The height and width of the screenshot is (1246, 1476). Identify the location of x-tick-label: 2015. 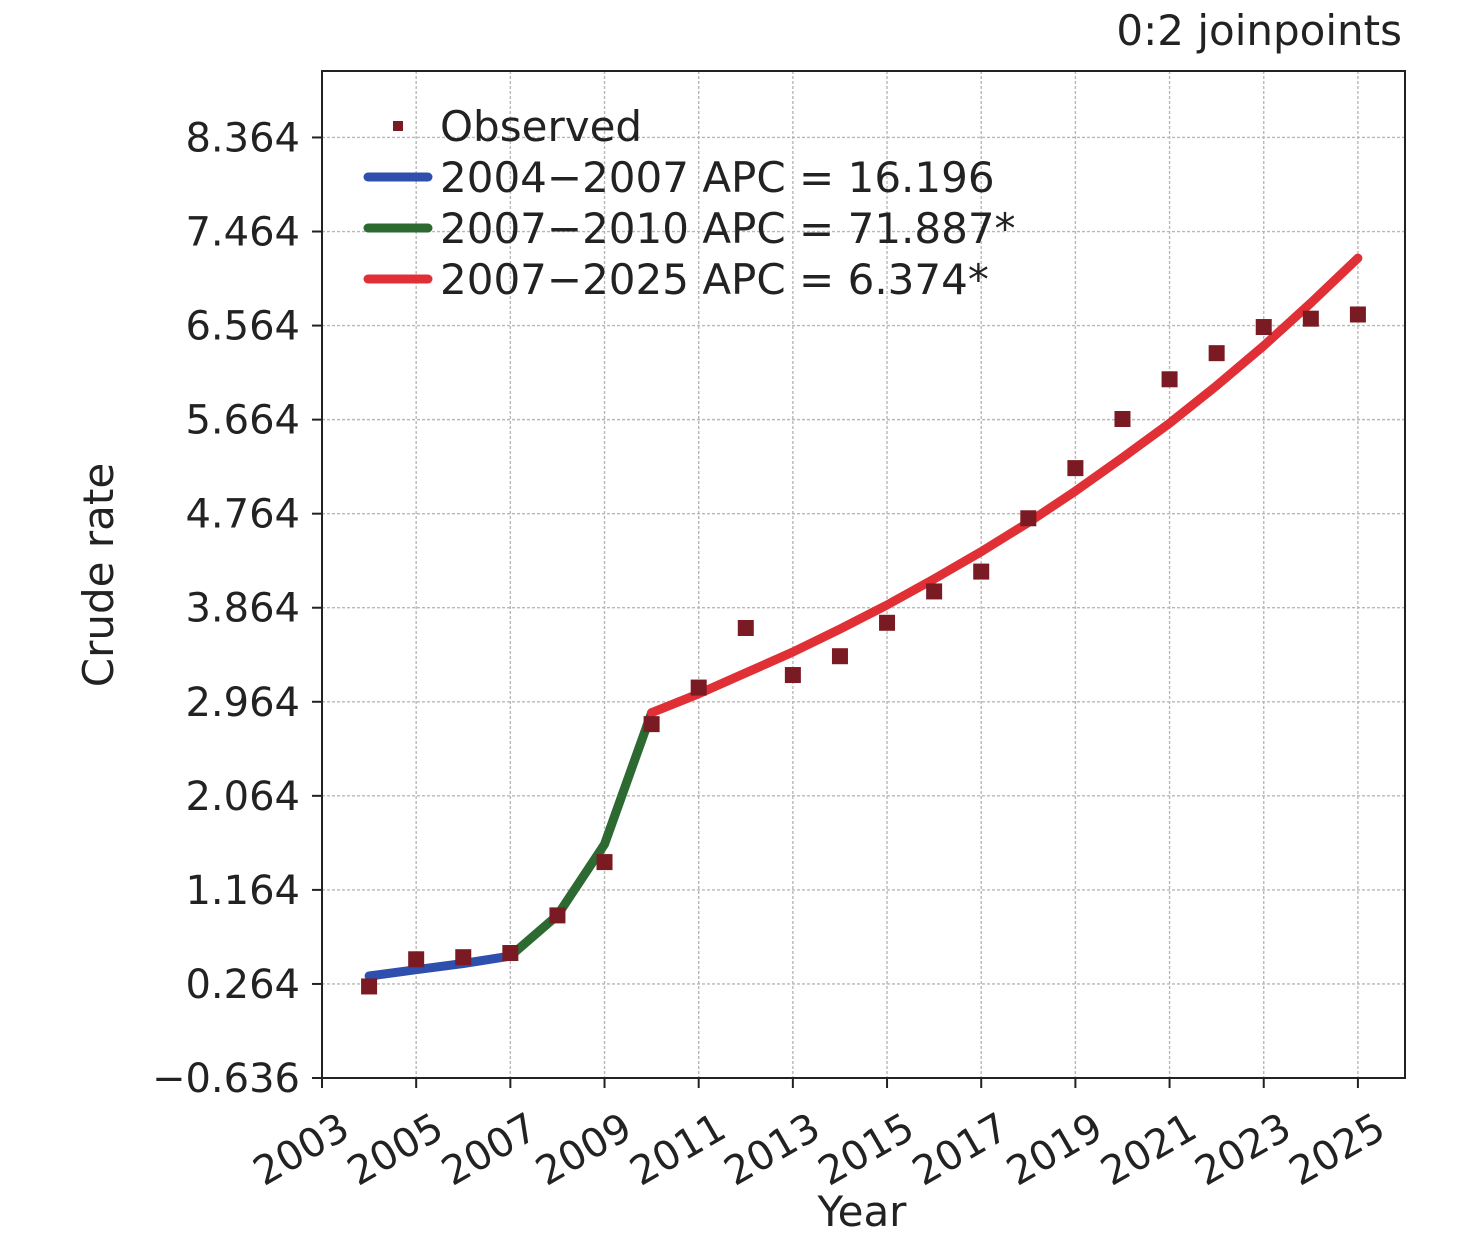
(866, 1150).